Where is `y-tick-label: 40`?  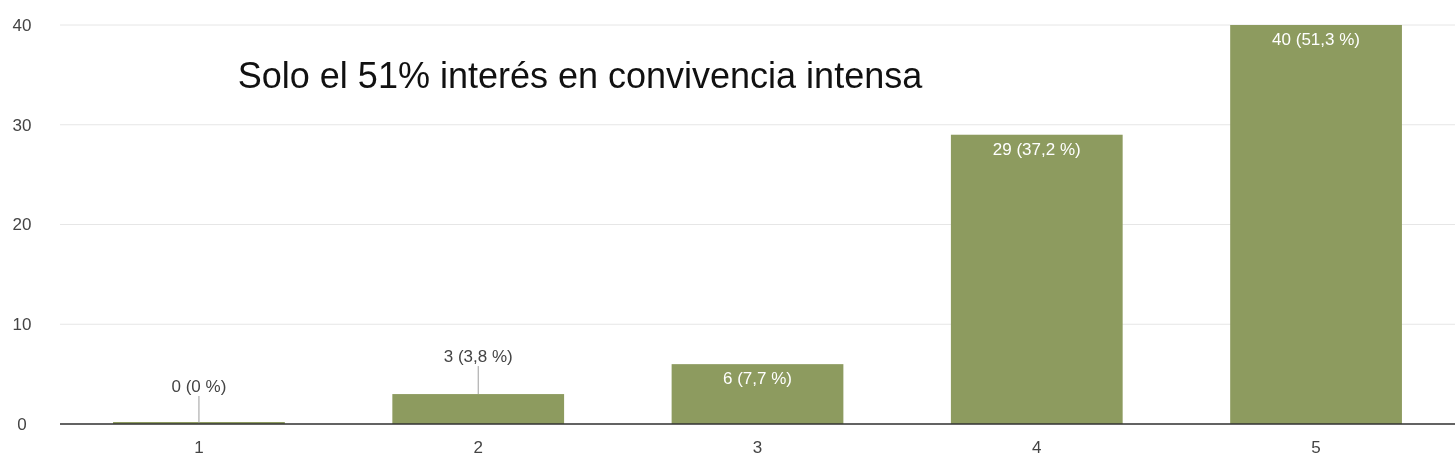
y-tick-label: 40 is located at coordinates (22, 25).